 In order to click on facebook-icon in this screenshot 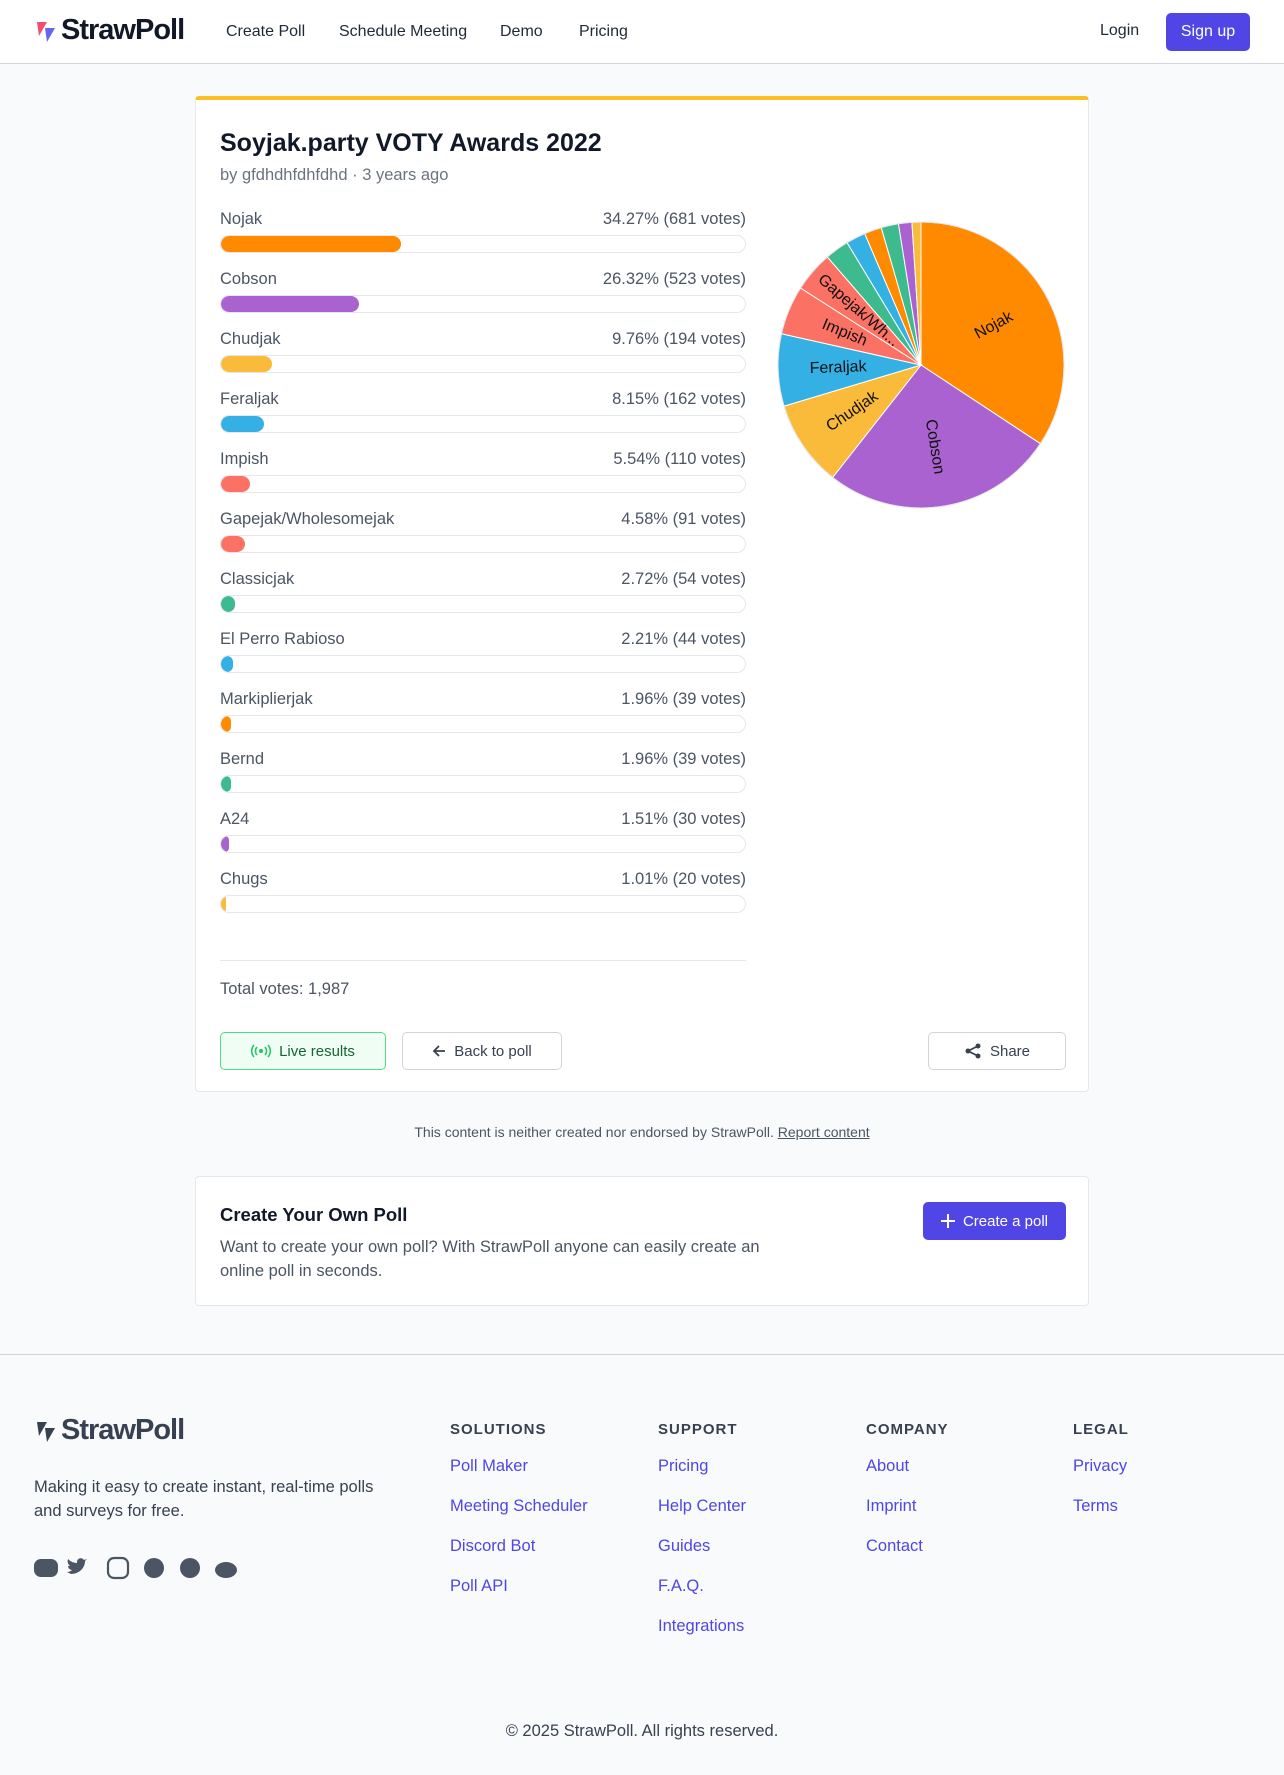, I will do `click(154, 1568)`.